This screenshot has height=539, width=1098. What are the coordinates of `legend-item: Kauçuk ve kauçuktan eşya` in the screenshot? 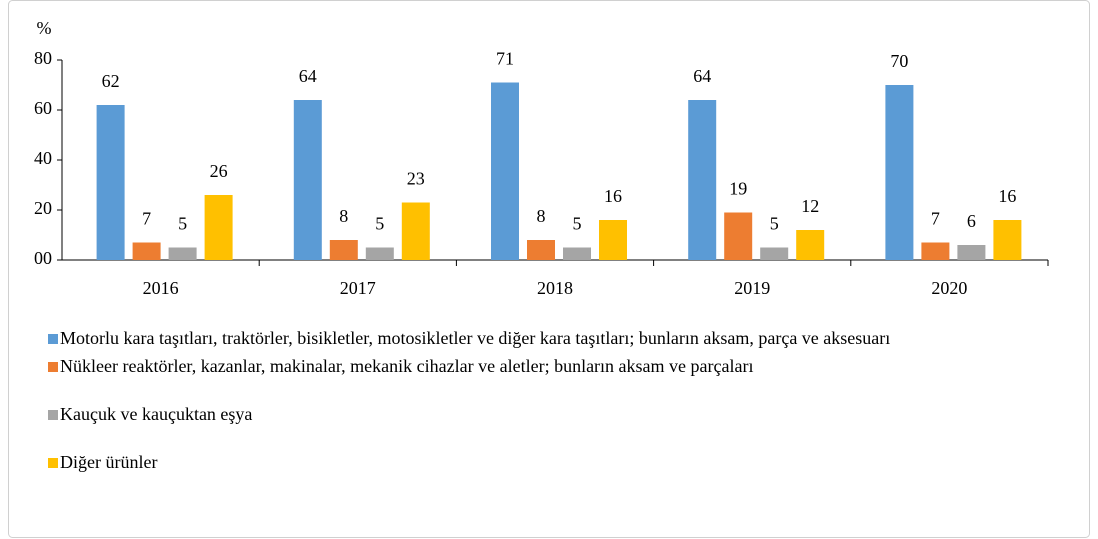 It's located at (568, 414).